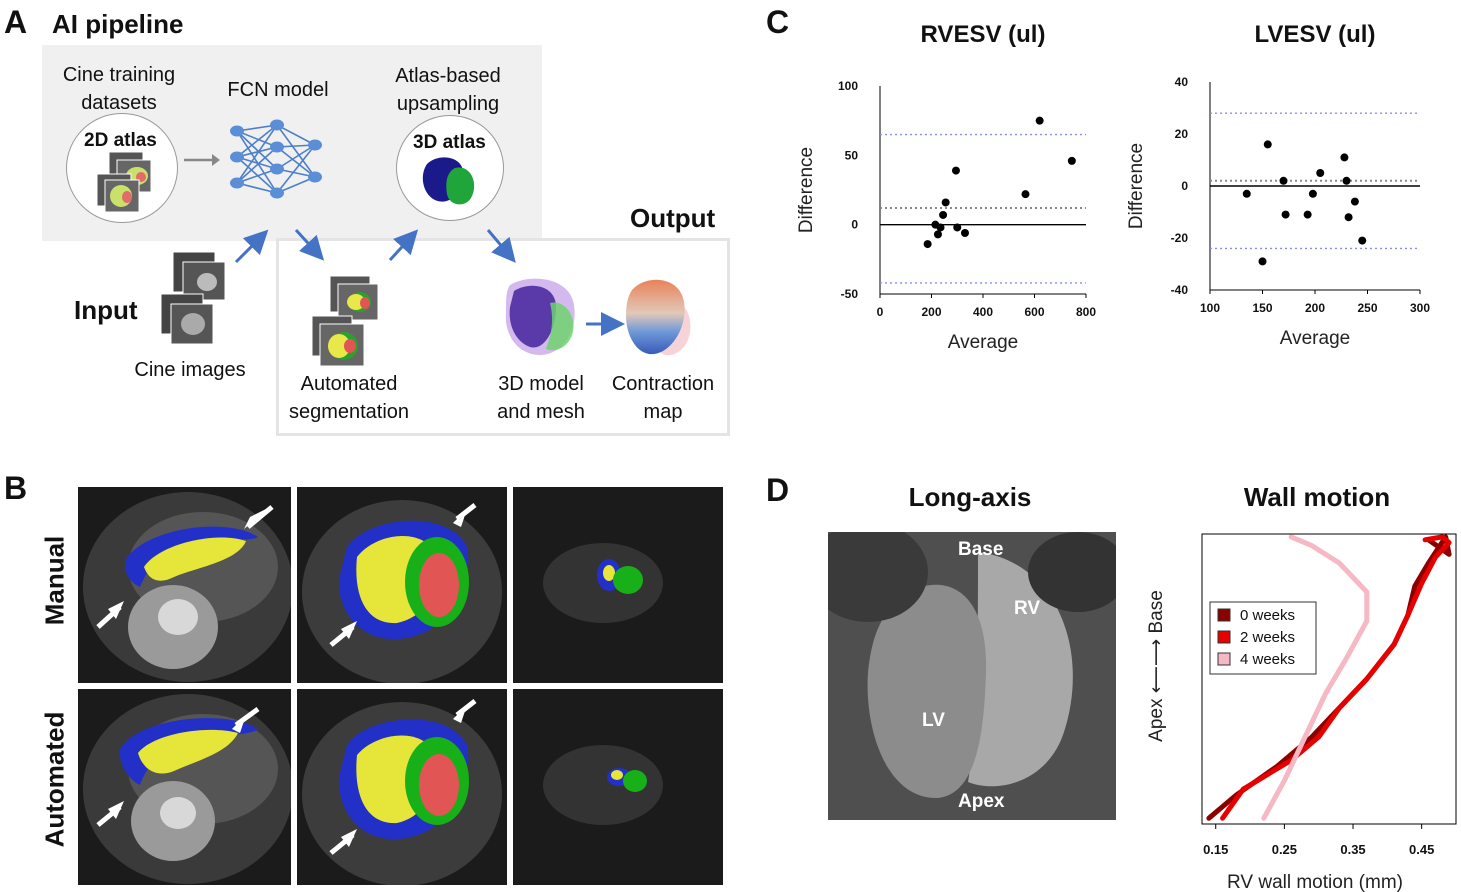  I want to click on long-axis-title: Long-axis, so click(970, 497).